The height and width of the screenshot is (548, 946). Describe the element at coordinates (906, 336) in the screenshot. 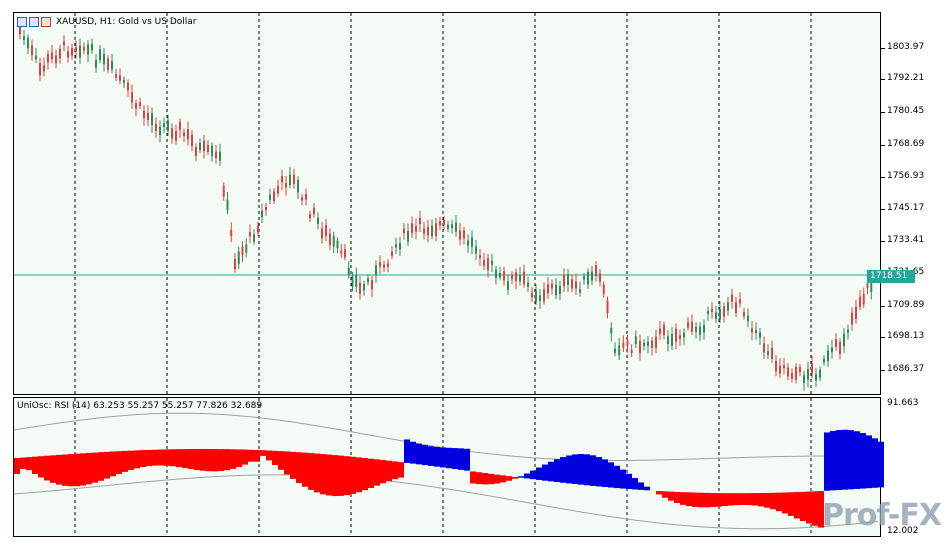

I see `price-scale-label: 1698.13` at that location.